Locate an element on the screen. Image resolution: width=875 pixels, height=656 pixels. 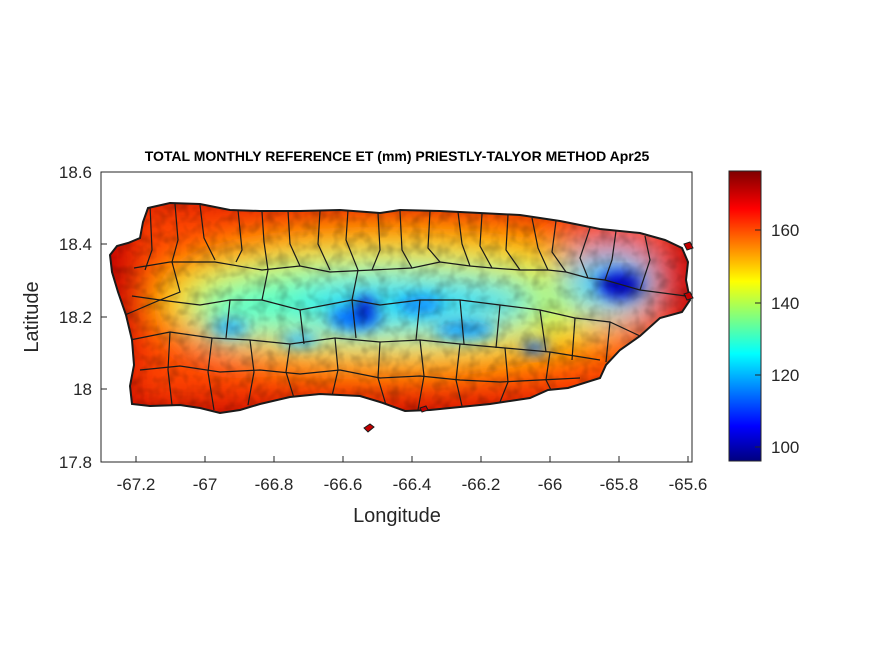
colorbar-tick-label: 100 is located at coordinates (785, 447).